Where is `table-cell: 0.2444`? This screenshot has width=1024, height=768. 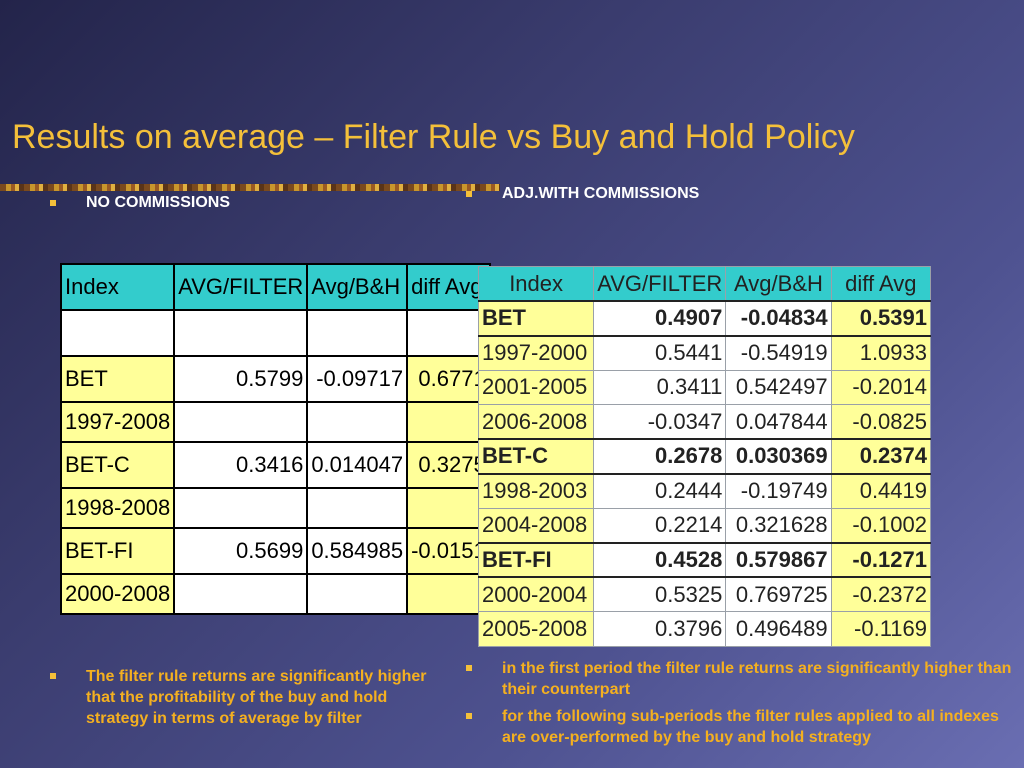
table-cell: 0.2444 is located at coordinates (660, 491).